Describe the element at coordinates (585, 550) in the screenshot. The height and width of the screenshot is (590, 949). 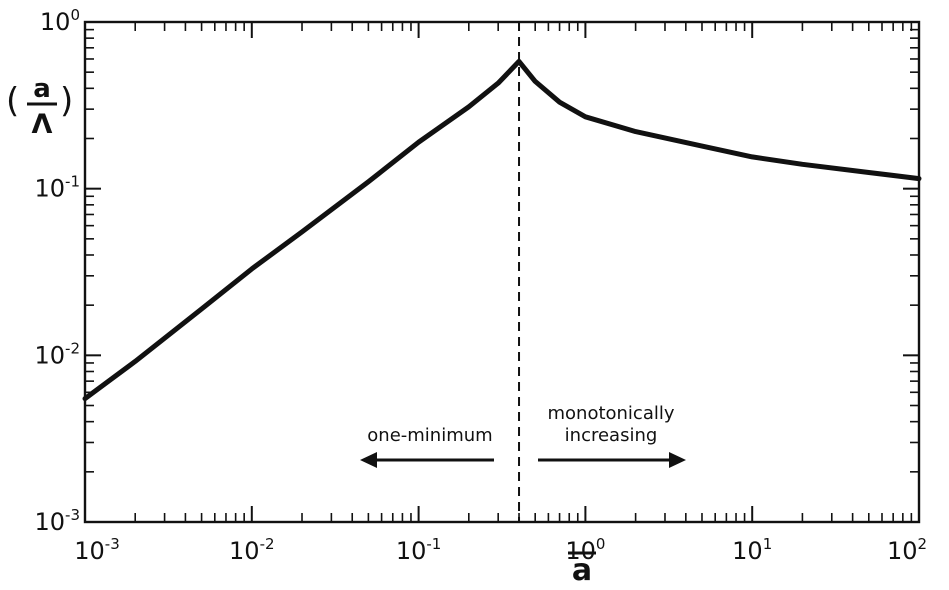
I see `x-tick-label: 10⁰` at that location.